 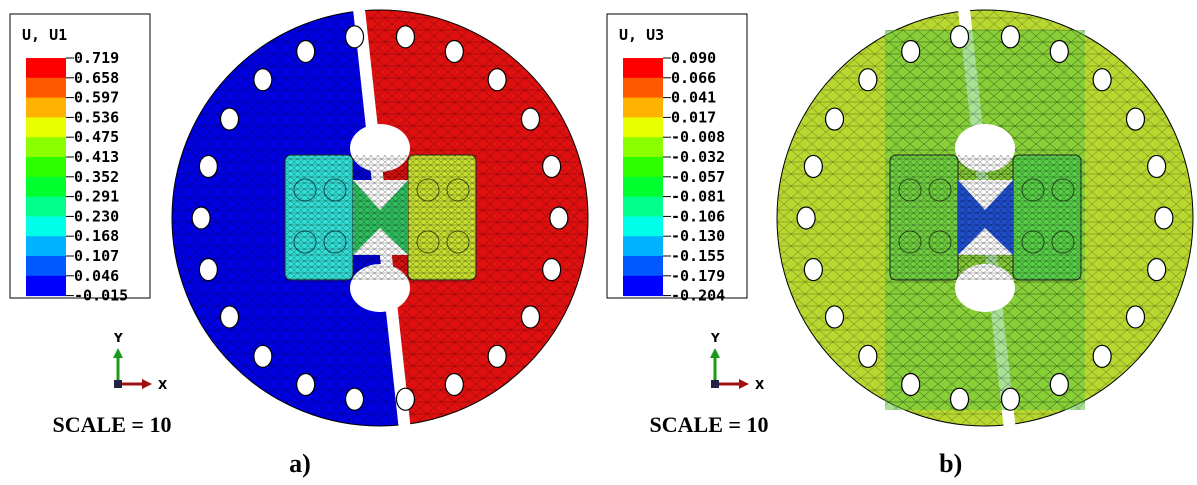 I want to click on legend-label: 0.230, so click(x=96, y=216).